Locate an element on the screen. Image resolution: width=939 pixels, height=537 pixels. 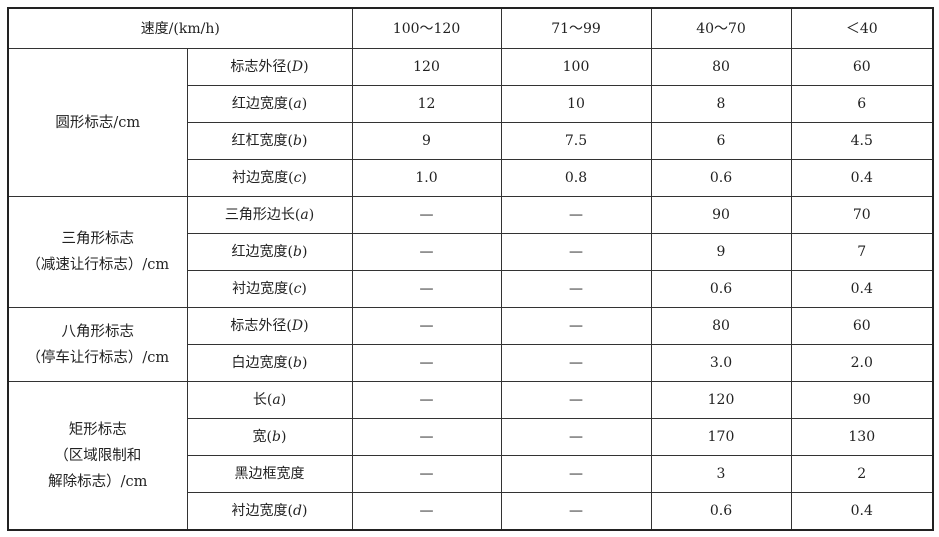
item-label: 红杠宽度 is located at coordinates (259, 141).